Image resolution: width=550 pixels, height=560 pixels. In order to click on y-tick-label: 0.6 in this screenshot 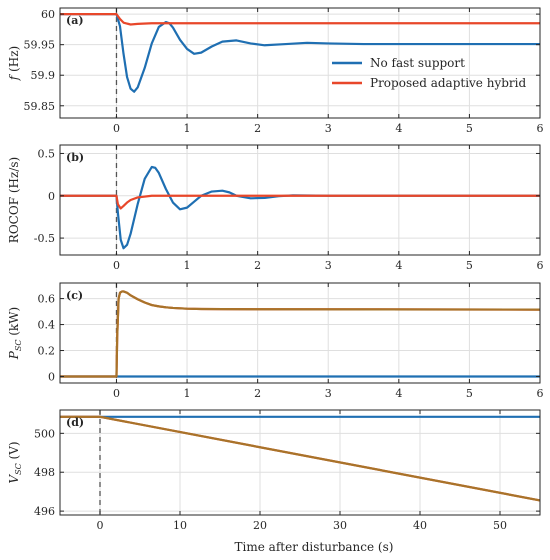, I will do `click(47, 299)`.